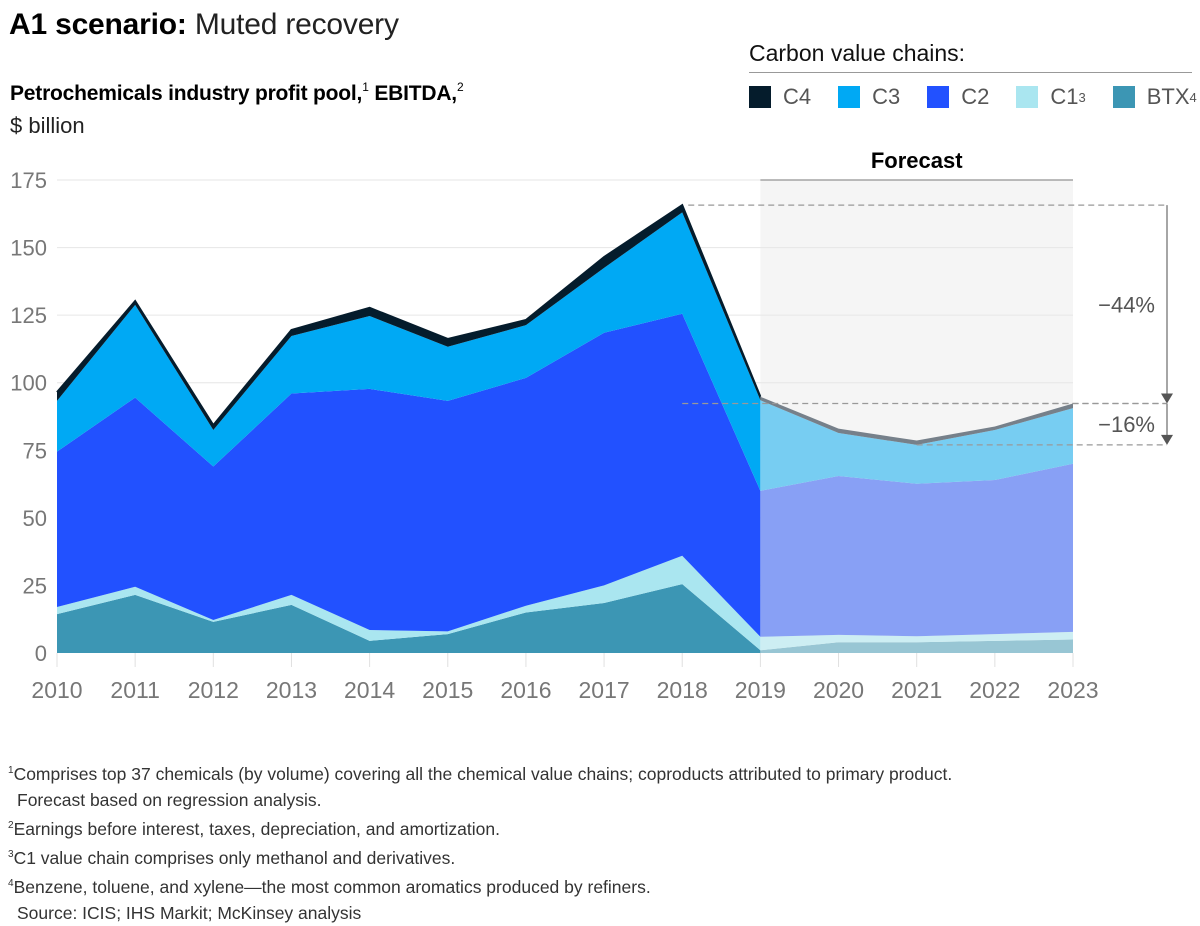 This screenshot has width=1200, height=926. Describe the element at coordinates (916, 550) in the screenshot. I see `area-c2-forecast` at that location.